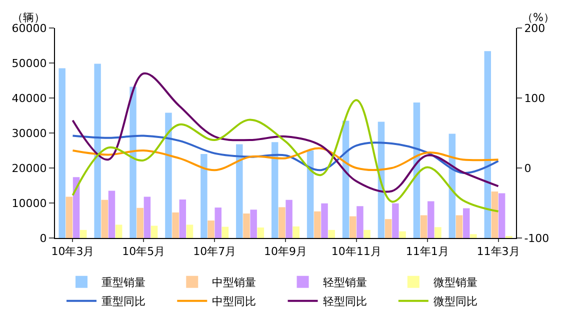 The width and height of the screenshot is (571, 327). What do you see at coordinates (124, 283) in the screenshot?
I see `legend-label: 重型销量` at bounding box center [124, 283].